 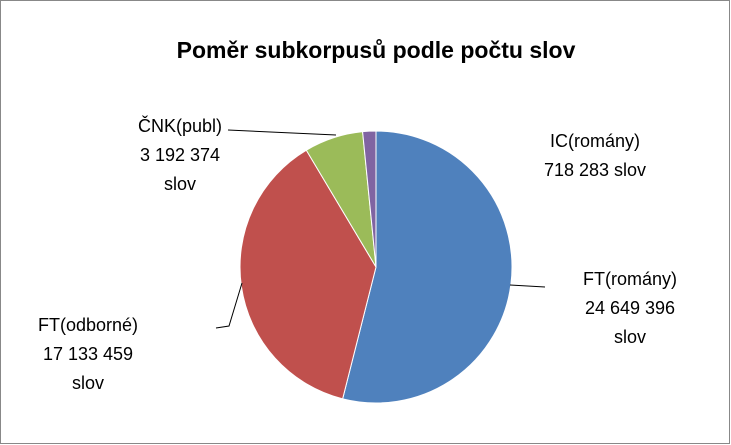 What do you see at coordinates (88, 325) in the screenshot?
I see `label-category: FT(odborné)` at bounding box center [88, 325].